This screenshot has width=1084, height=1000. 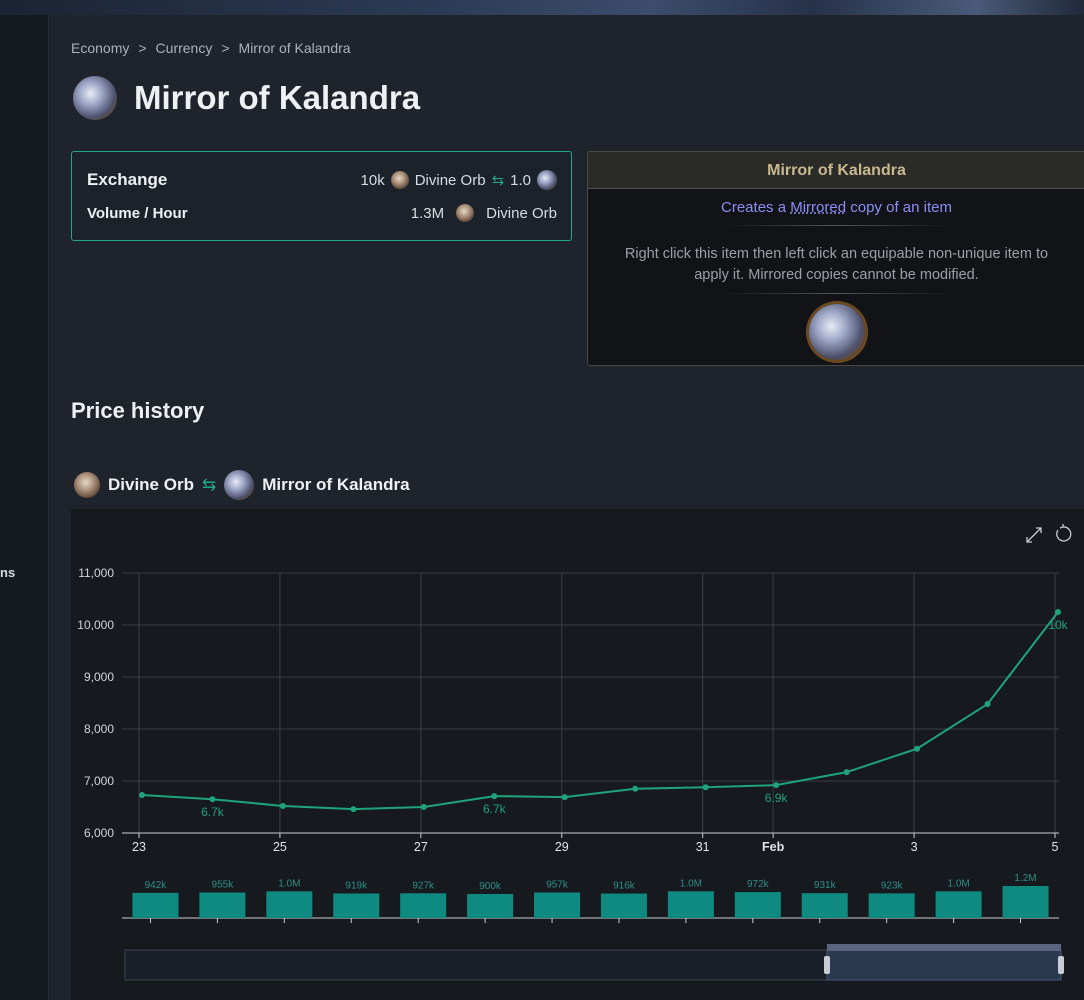 I want to click on effect-keyword: Mirrored, so click(x=818, y=207).